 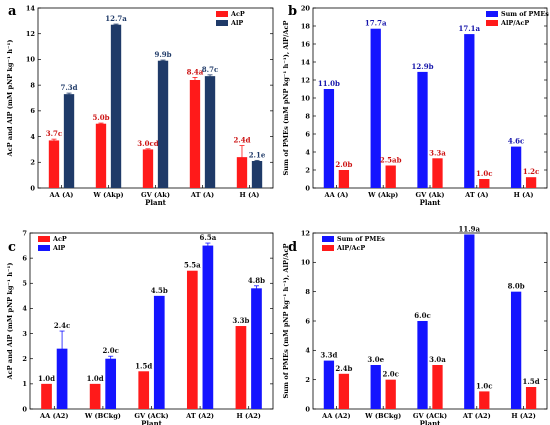 I want to click on data-label: 1.5d, so click(x=531, y=381).